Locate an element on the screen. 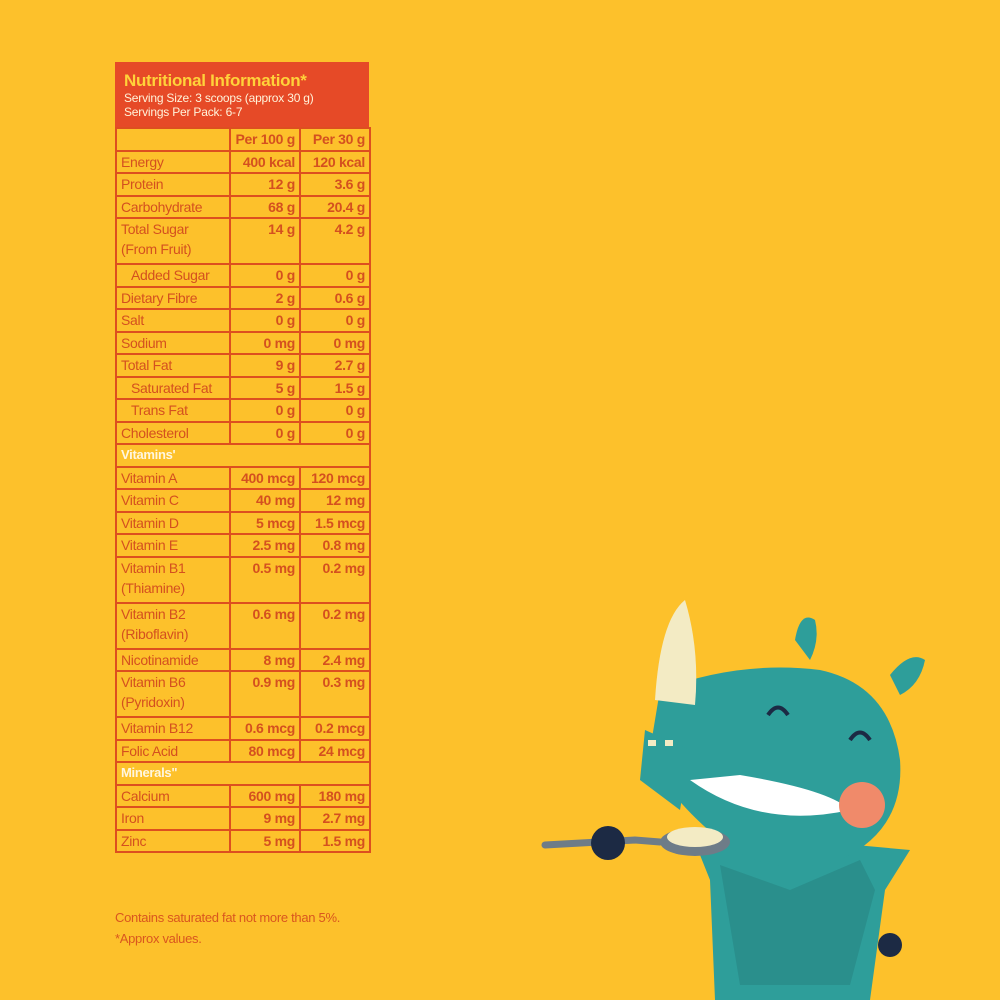 The image size is (1000, 1000). value-per-30g: 4.2 g is located at coordinates (335, 241).